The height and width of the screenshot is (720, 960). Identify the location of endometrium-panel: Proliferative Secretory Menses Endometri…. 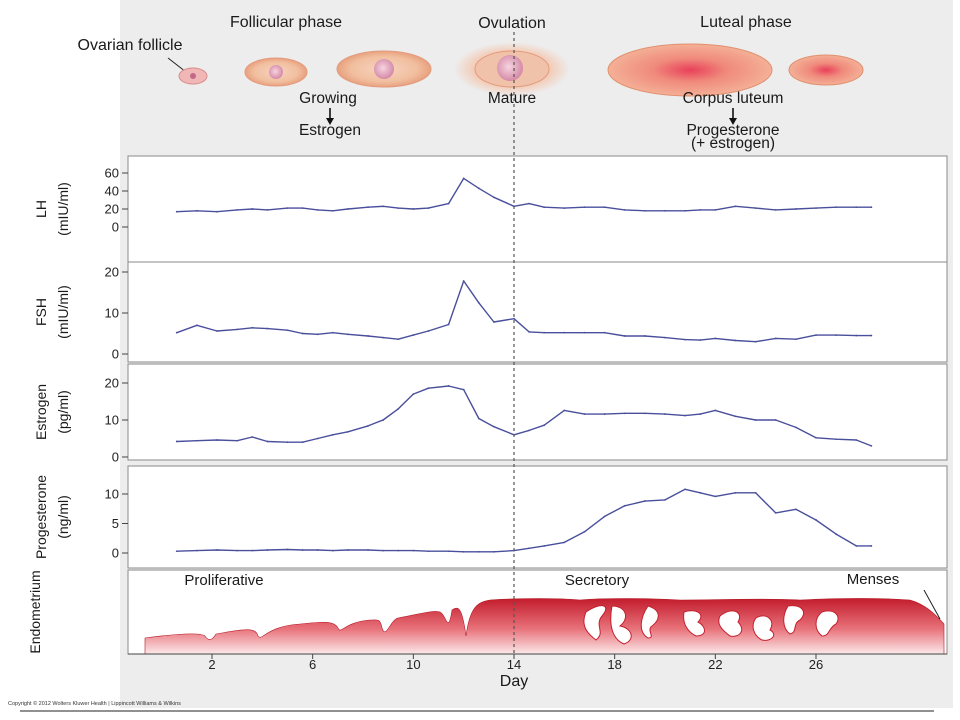
(487, 612).